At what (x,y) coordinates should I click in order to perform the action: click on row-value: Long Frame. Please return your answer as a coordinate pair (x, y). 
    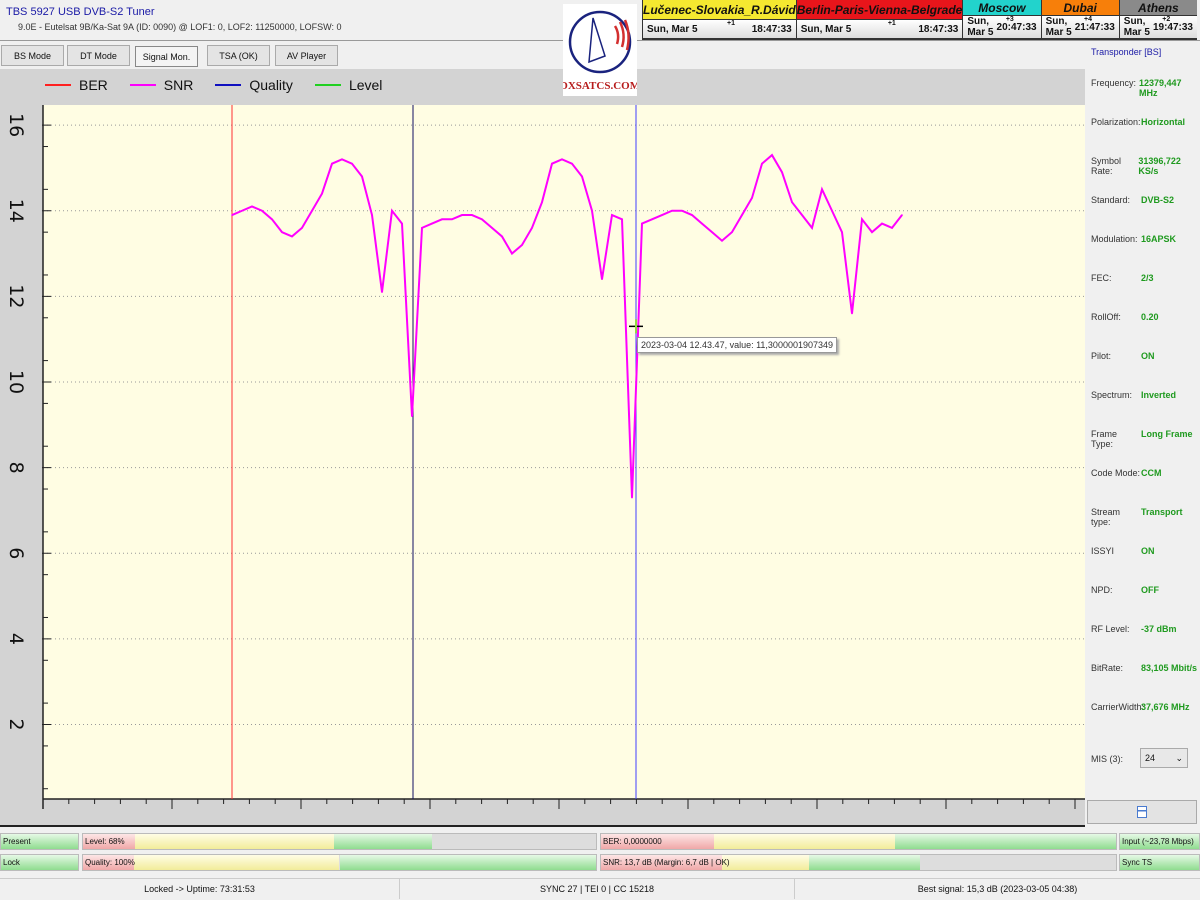
    Looking at the image, I should click on (1167, 434).